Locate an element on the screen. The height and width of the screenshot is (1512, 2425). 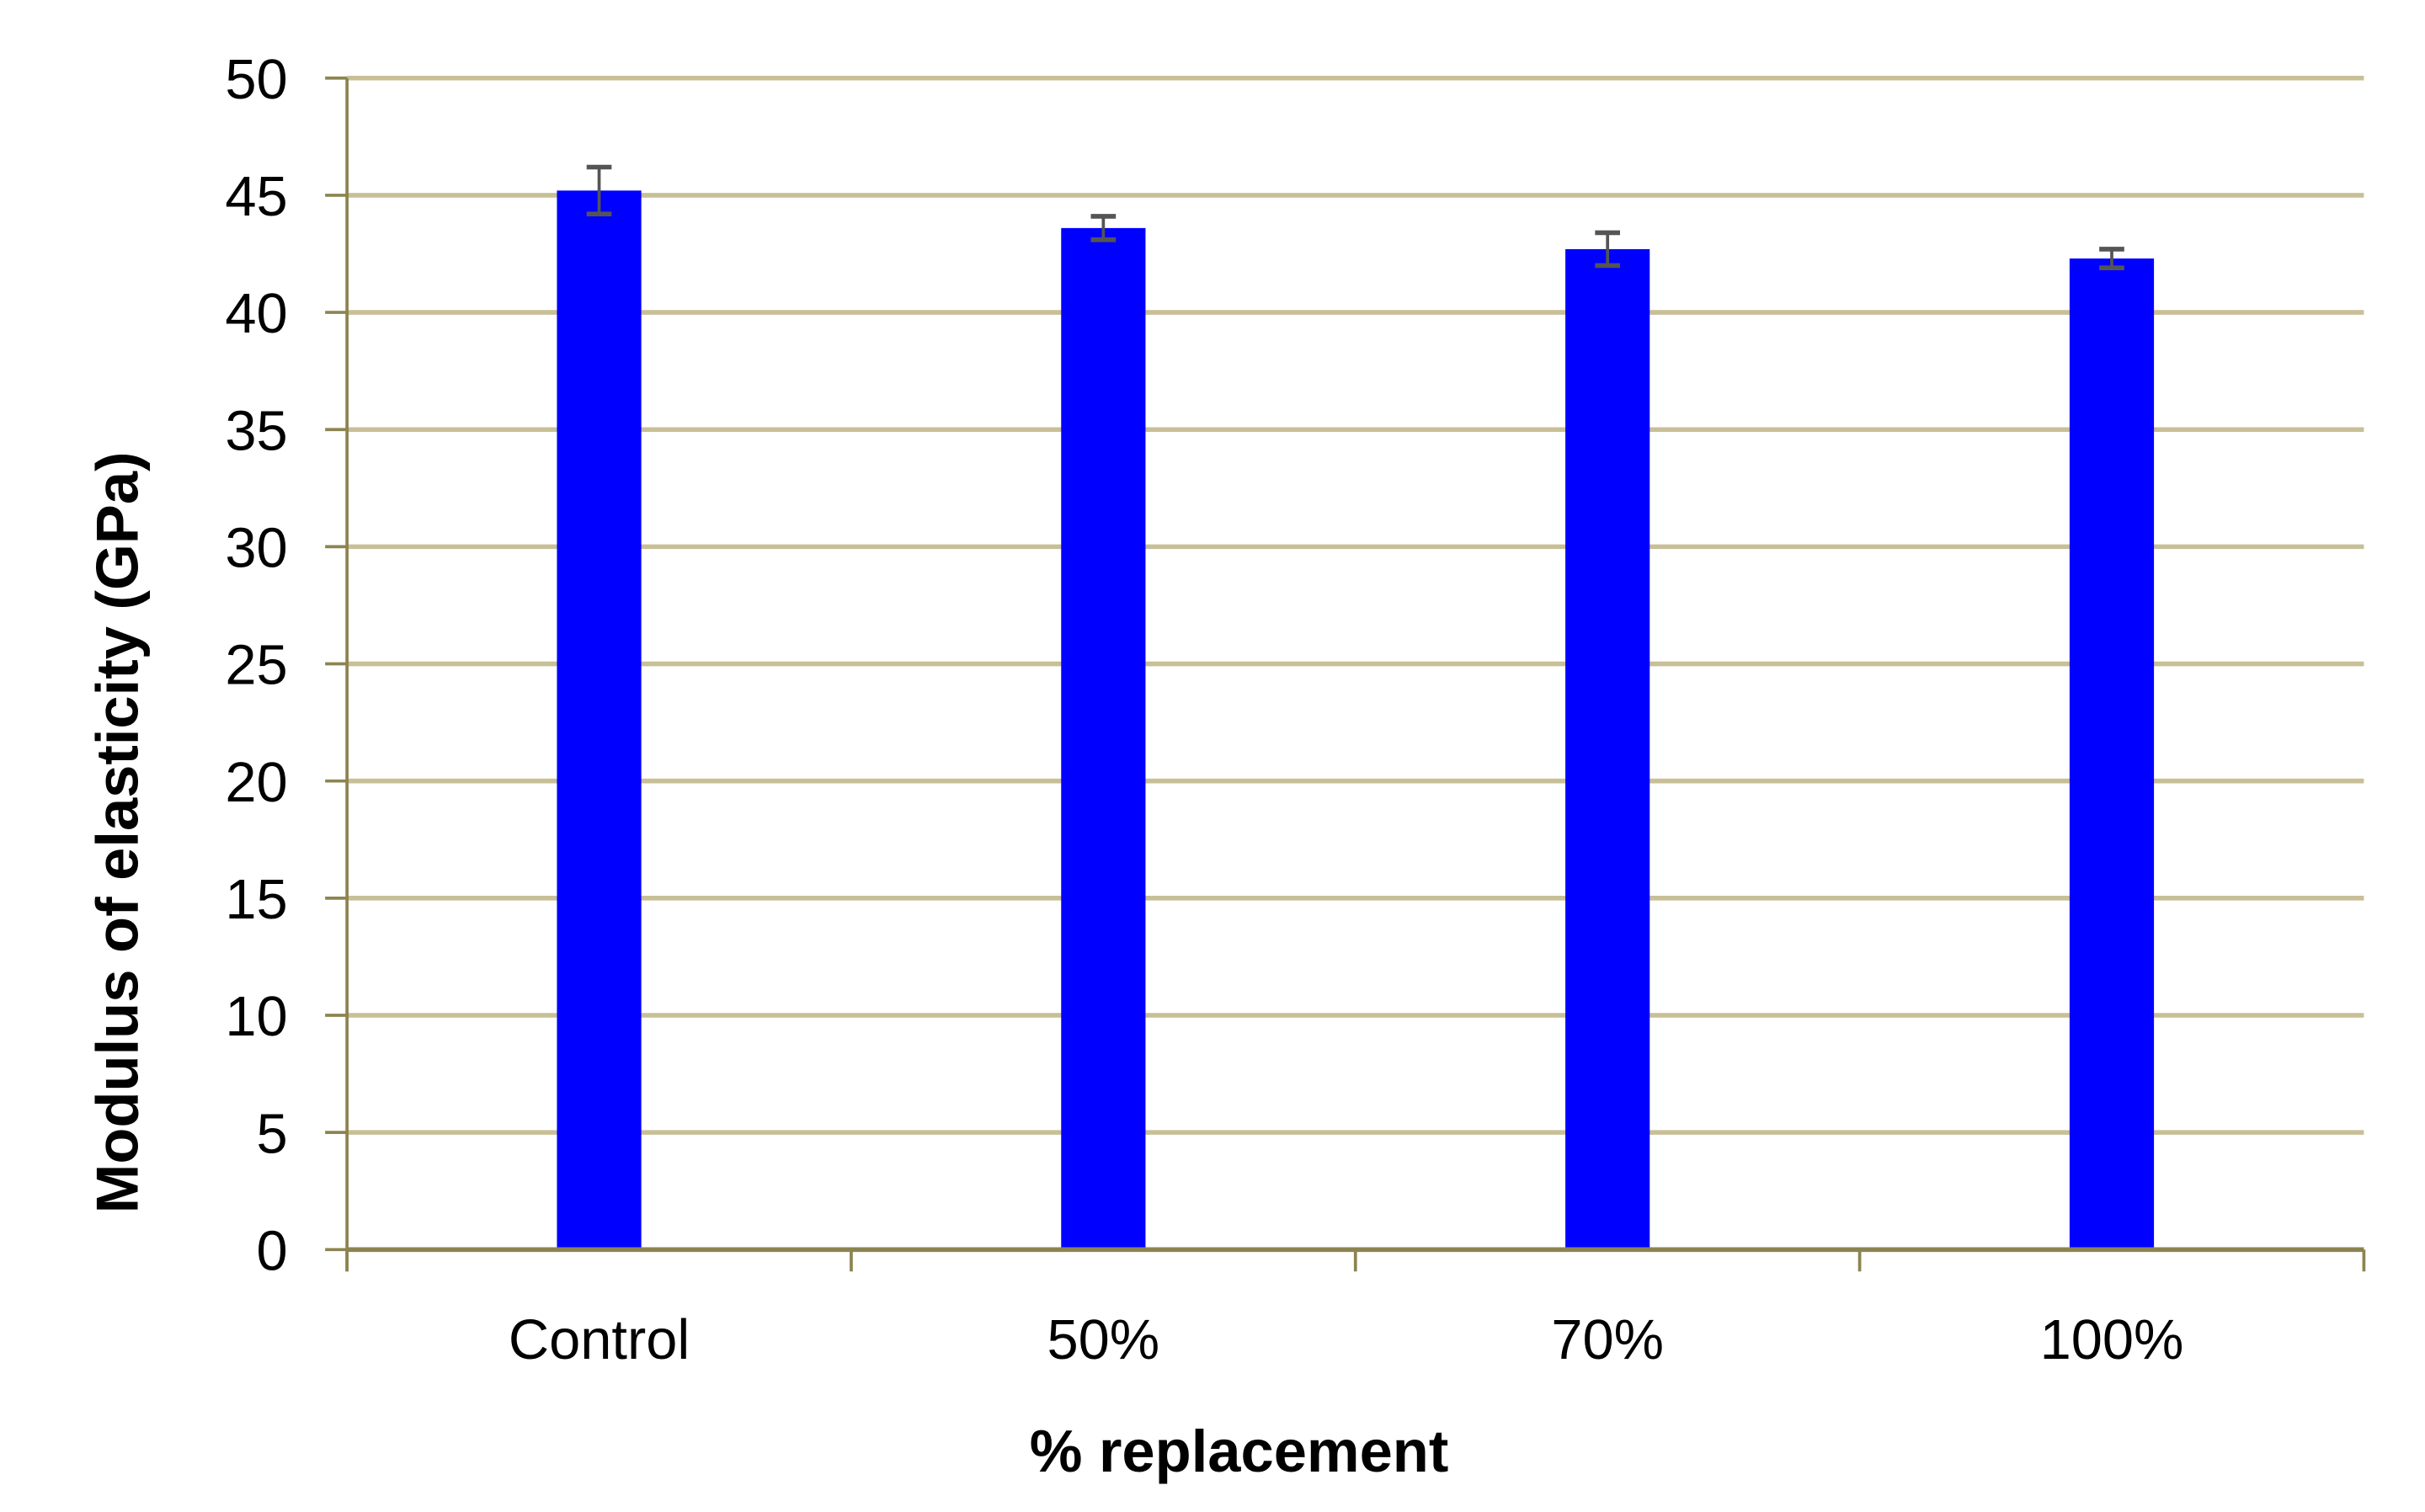
x-tick-label: 100% is located at coordinates (2112, 1340).